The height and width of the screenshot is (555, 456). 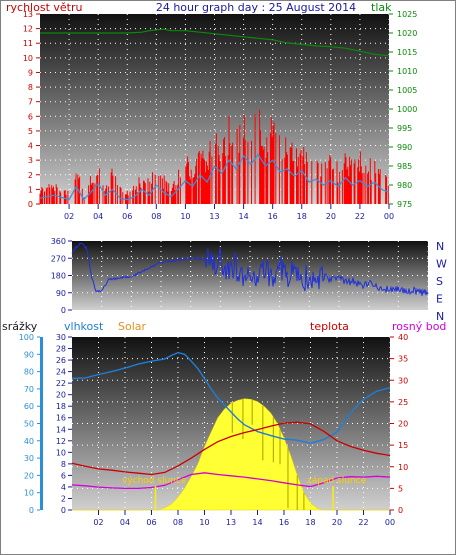 What do you see at coordinates (61, 429) in the screenshot?
I see `humidity-tick-label: 14` at bounding box center [61, 429].